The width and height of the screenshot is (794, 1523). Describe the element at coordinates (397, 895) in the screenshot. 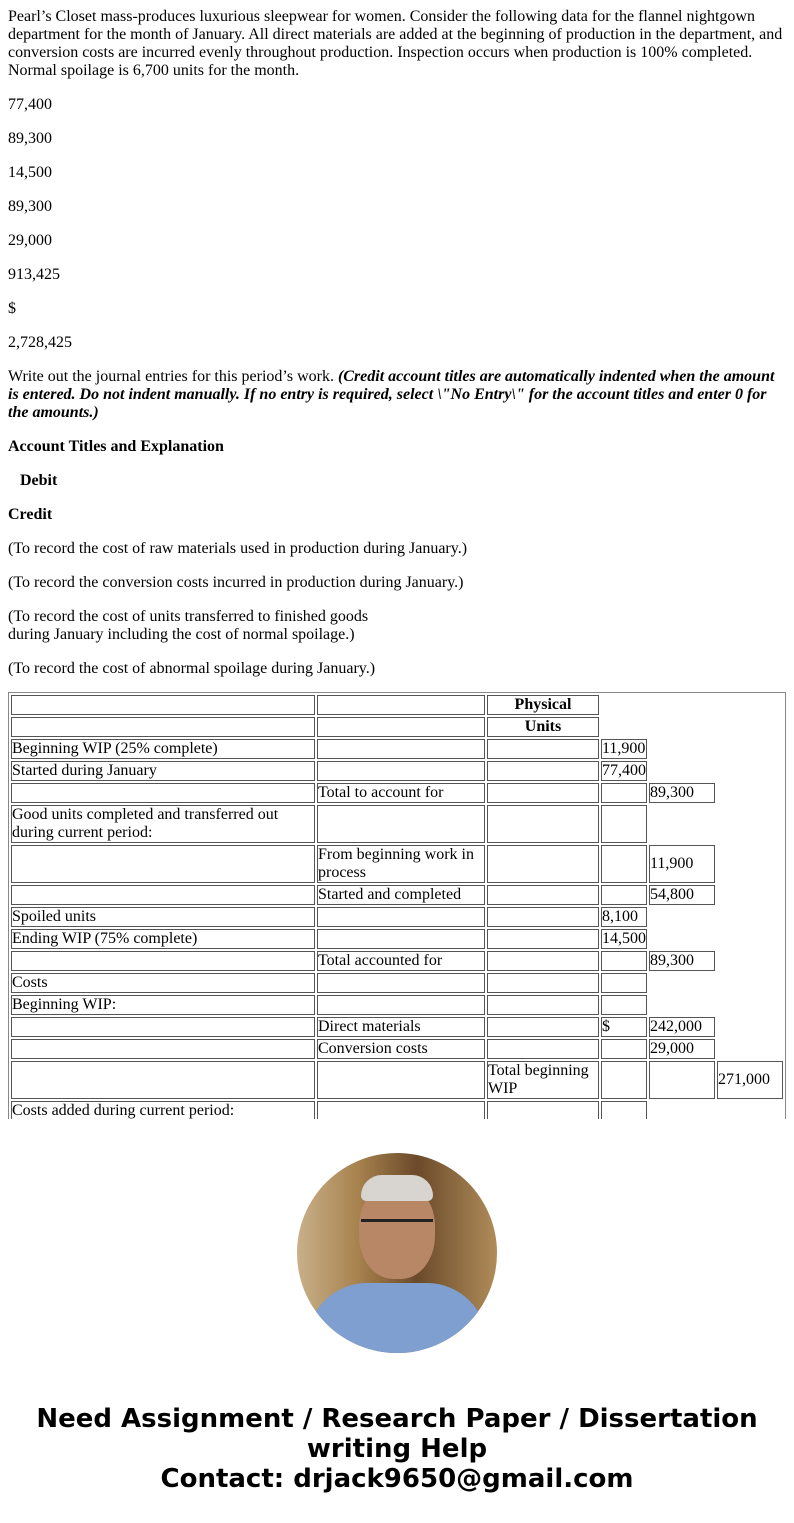

I see `table-row: Started and completed 54,800` at that location.